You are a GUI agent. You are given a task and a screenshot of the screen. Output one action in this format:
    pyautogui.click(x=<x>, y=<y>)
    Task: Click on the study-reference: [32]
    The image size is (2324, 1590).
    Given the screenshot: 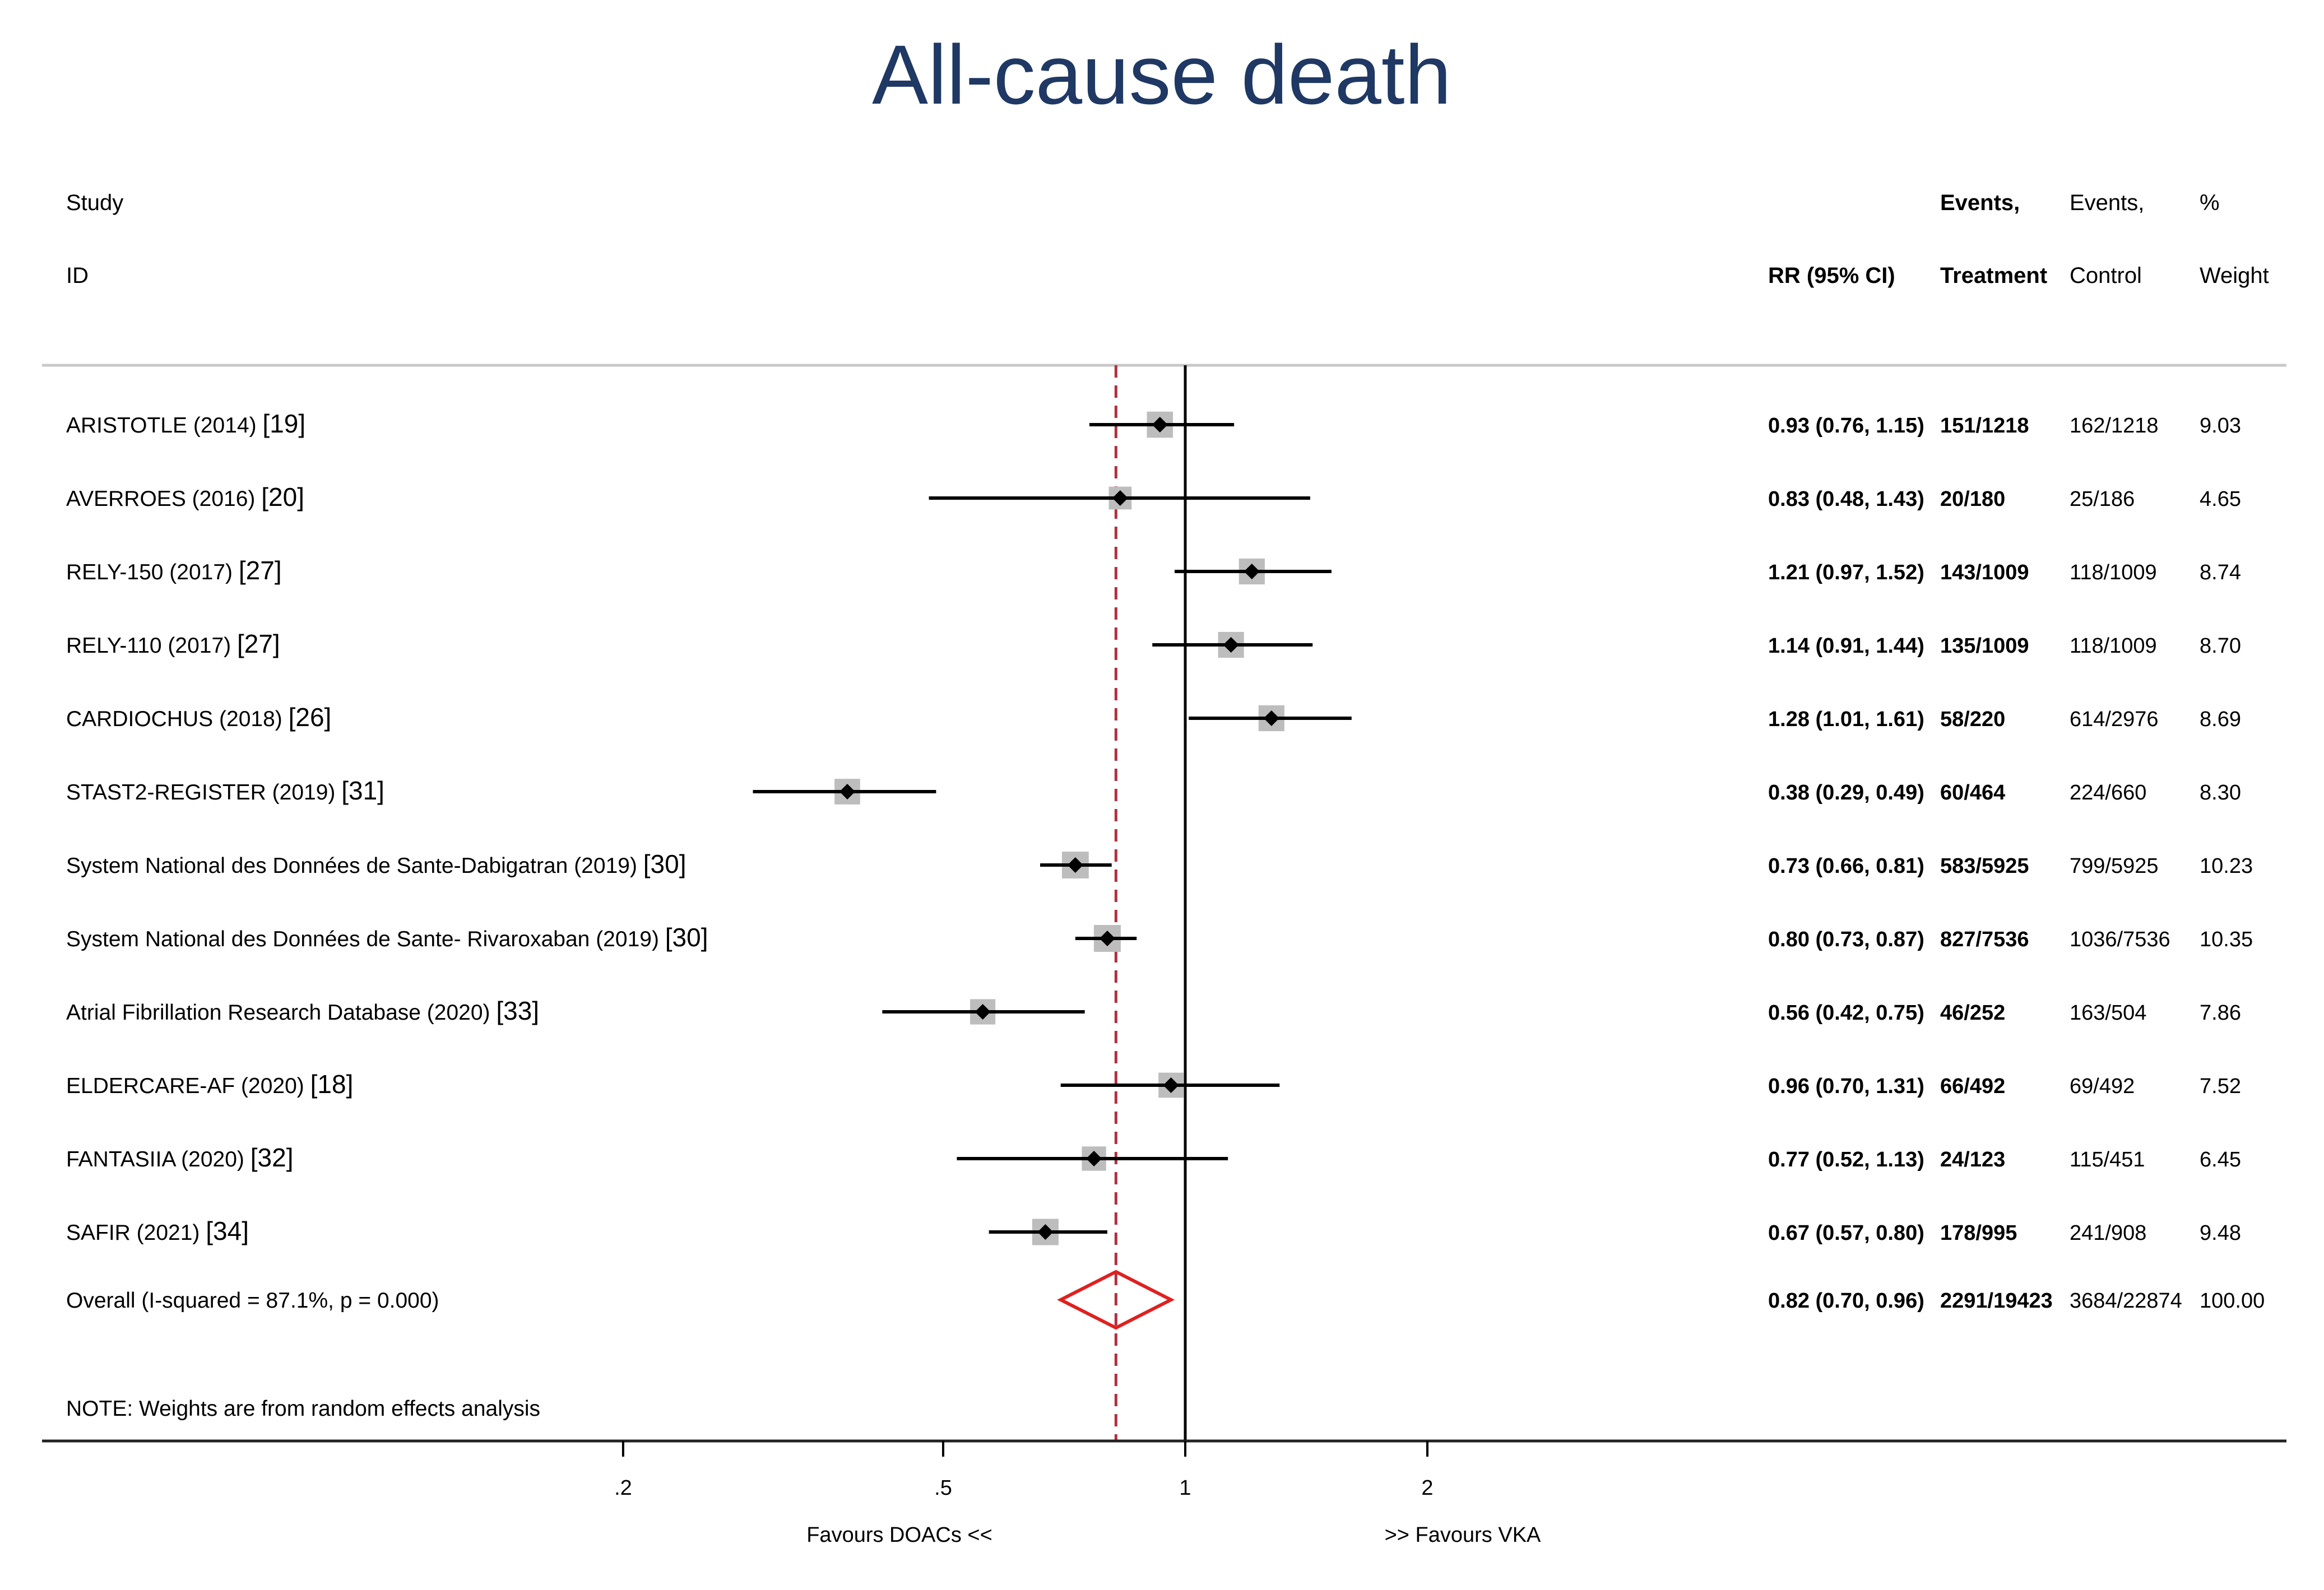 What is the action you would take?
    pyautogui.click(x=272, y=1158)
    